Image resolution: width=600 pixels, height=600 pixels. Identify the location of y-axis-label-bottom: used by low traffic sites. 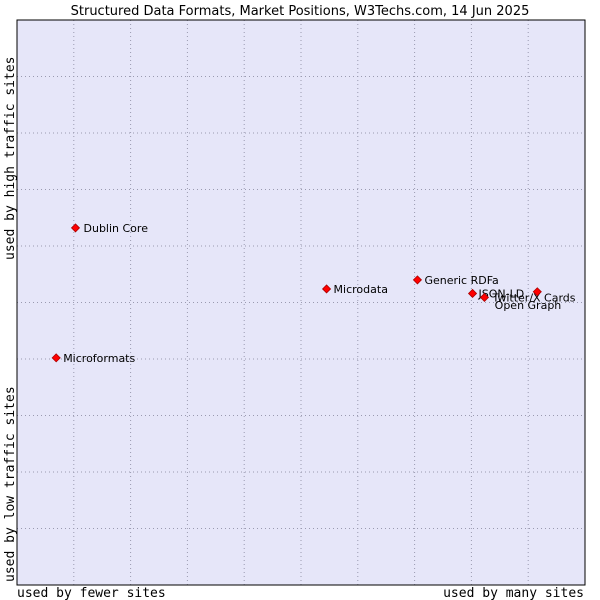
(10, 484).